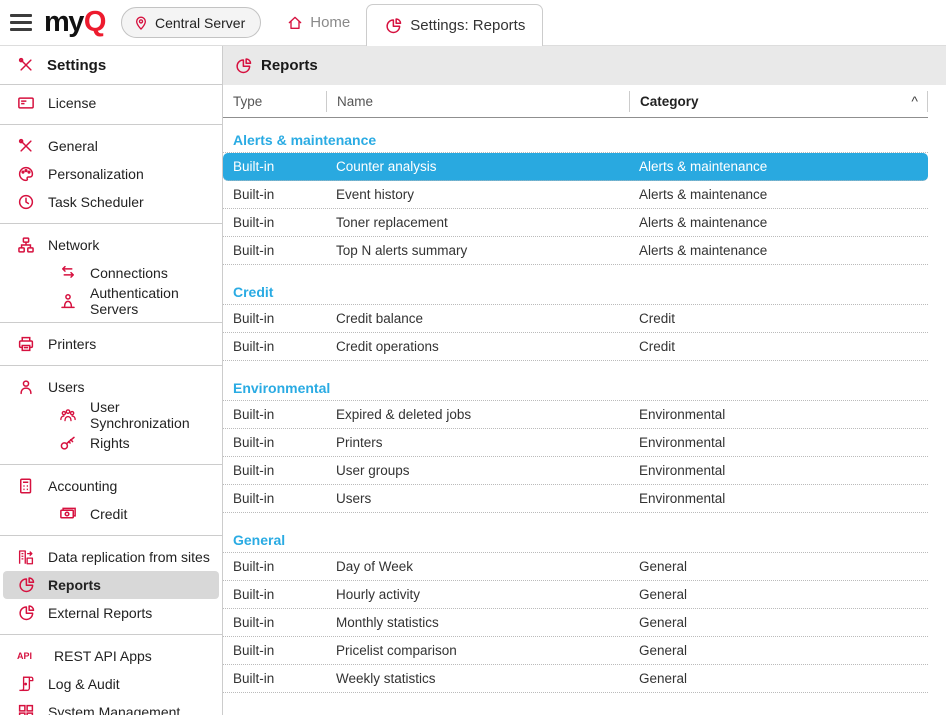 This screenshot has width=946, height=715. What do you see at coordinates (111, 245) in the screenshot?
I see `sidebar-item-network: Network` at bounding box center [111, 245].